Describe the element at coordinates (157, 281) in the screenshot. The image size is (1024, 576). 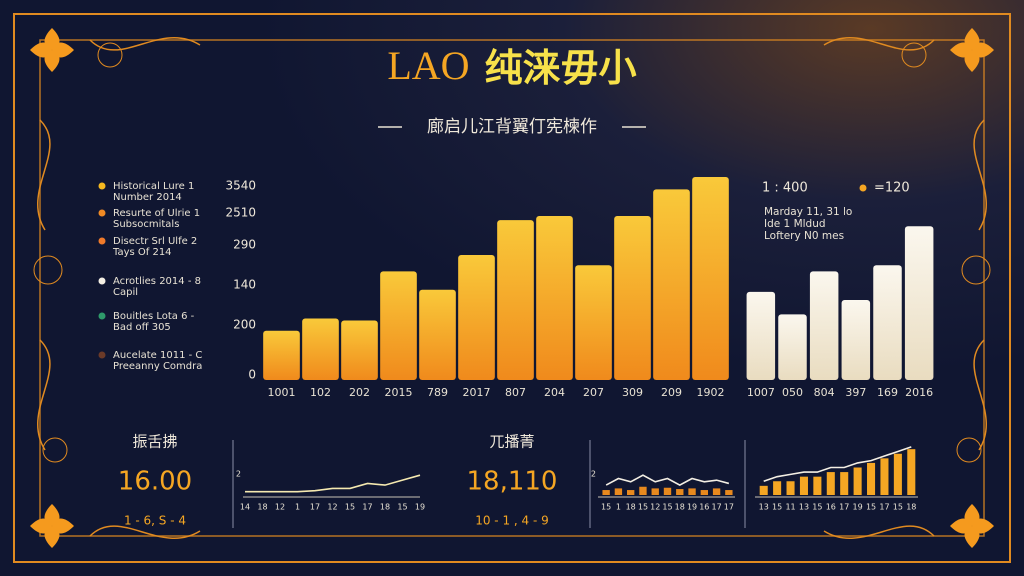
I see `legend-label: Acrotlies 2014 - 8` at that location.